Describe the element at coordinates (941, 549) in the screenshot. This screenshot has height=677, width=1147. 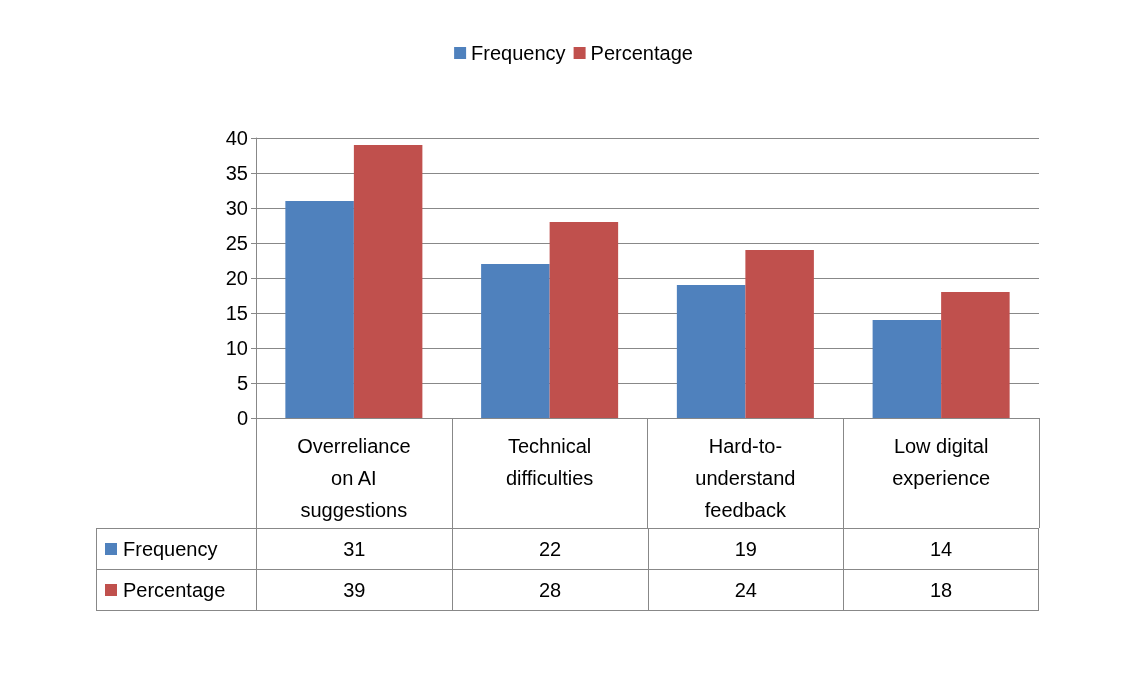
I see `data-label: 14` at that location.